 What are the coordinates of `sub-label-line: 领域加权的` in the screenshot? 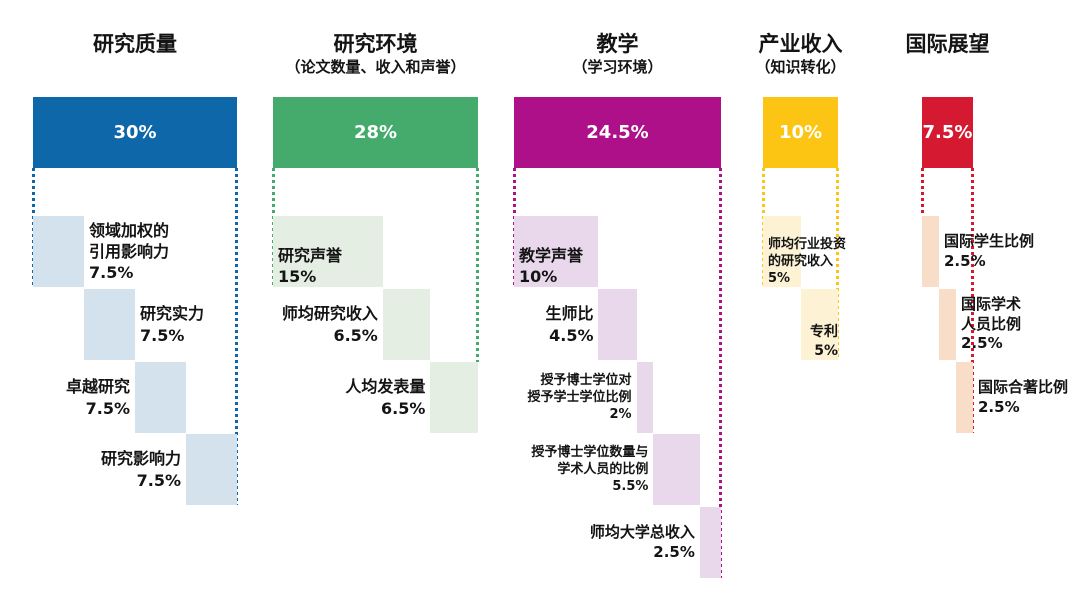 It's located at (129, 230).